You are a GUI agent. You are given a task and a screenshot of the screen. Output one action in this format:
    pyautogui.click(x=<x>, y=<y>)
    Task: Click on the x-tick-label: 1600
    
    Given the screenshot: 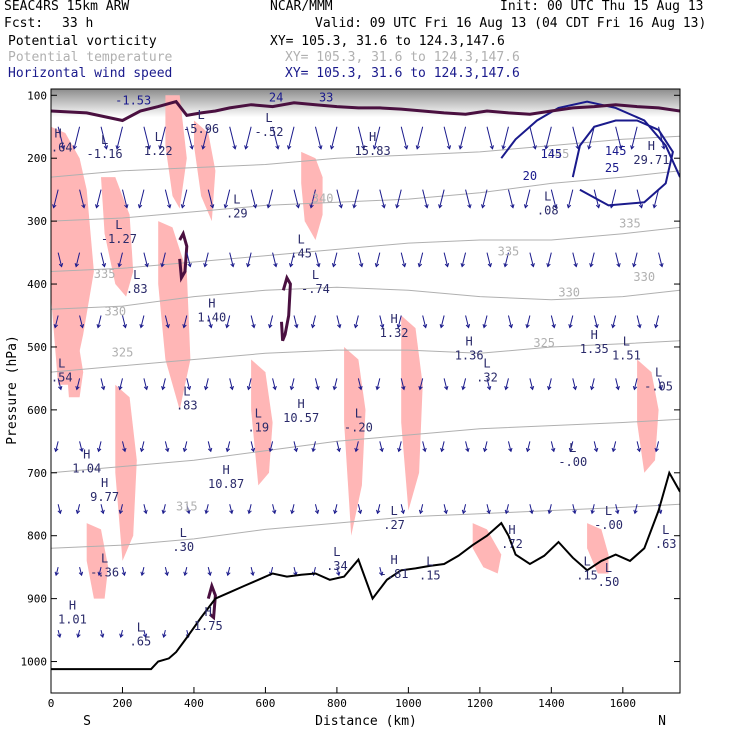 What is the action you would take?
    pyautogui.click(x=623, y=703)
    